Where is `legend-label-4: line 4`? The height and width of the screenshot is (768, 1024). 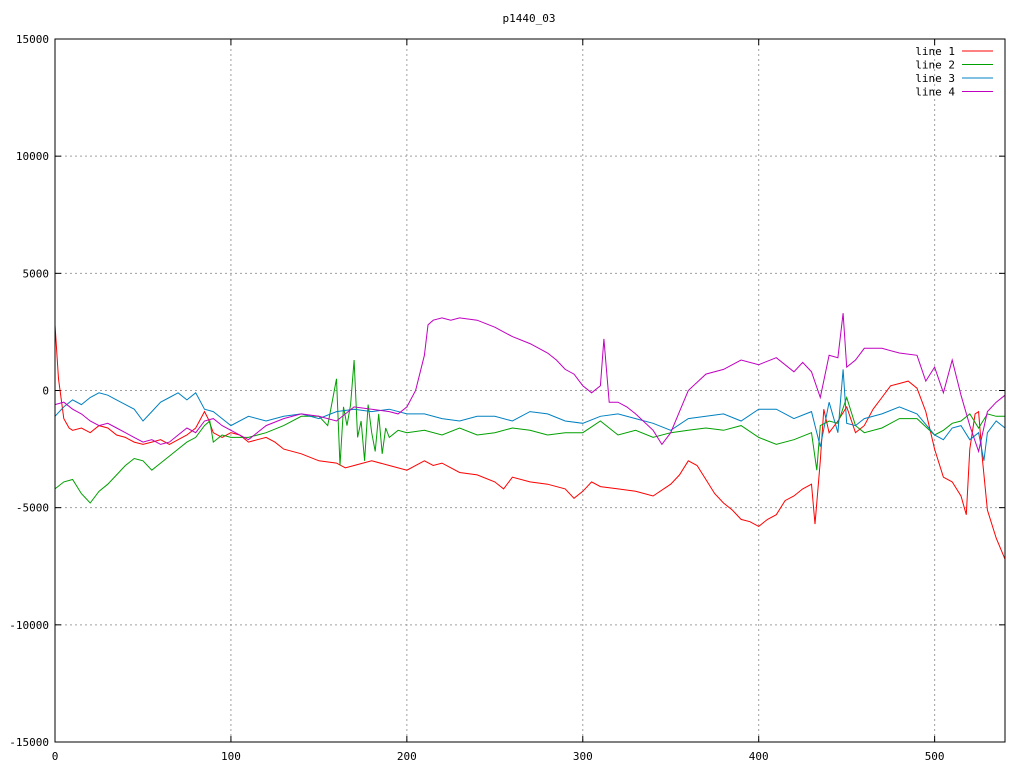
legend-label-4: line 4 is located at coordinates (935, 92).